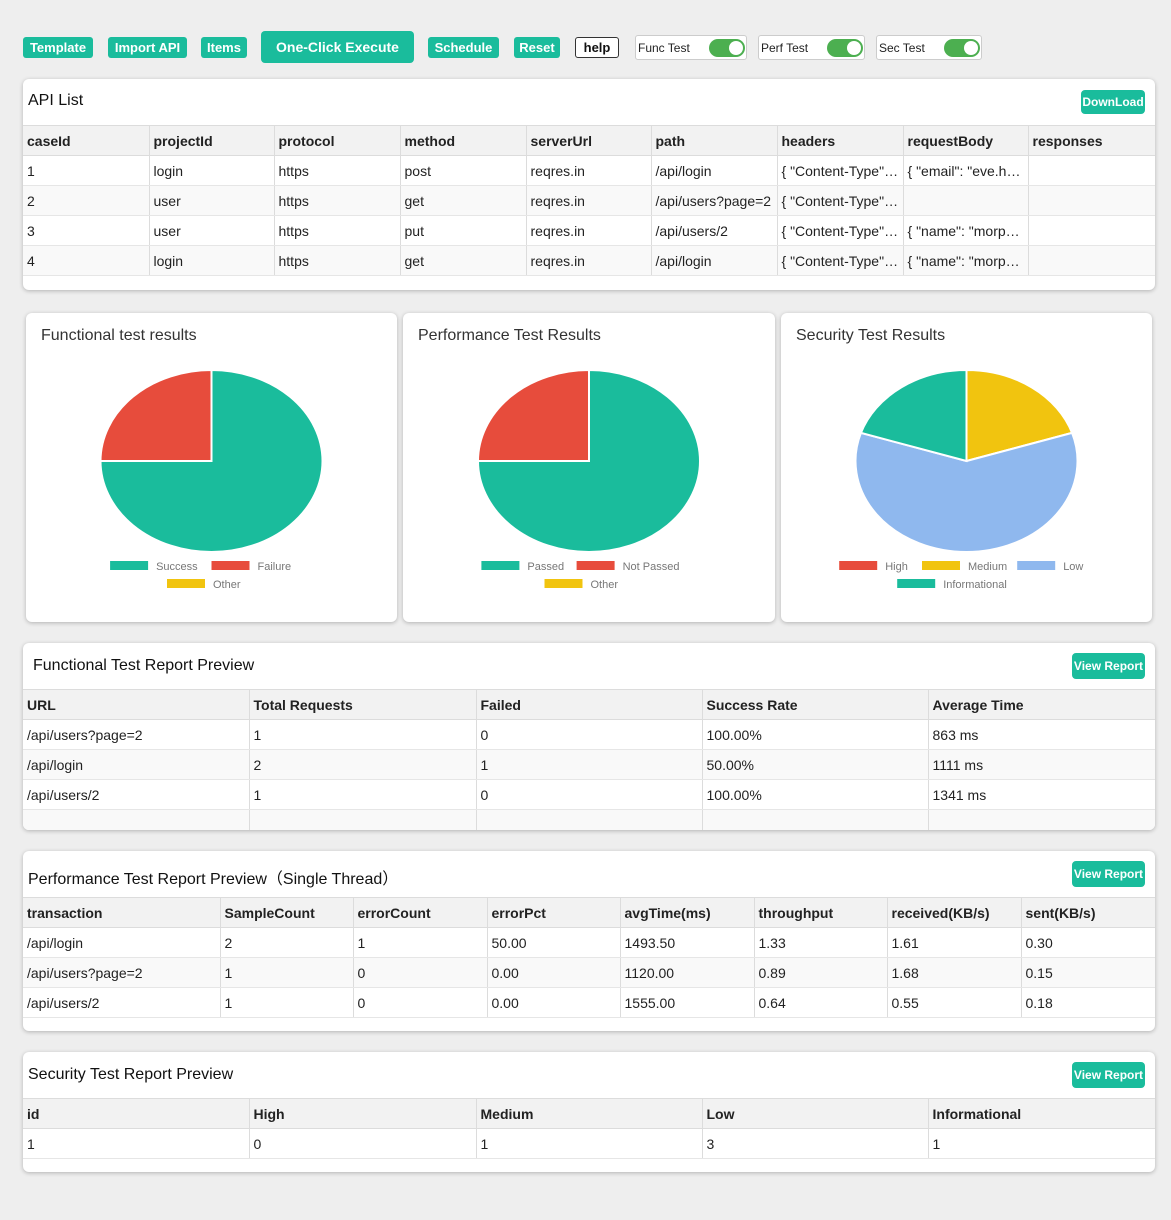 The width and height of the screenshot is (1171, 1220). What do you see at coordinates (589, 764) in the screenshot?
I see `table-row: /api/login 2 1 50.00% 1111 ms` at bounding box center [589, 764].